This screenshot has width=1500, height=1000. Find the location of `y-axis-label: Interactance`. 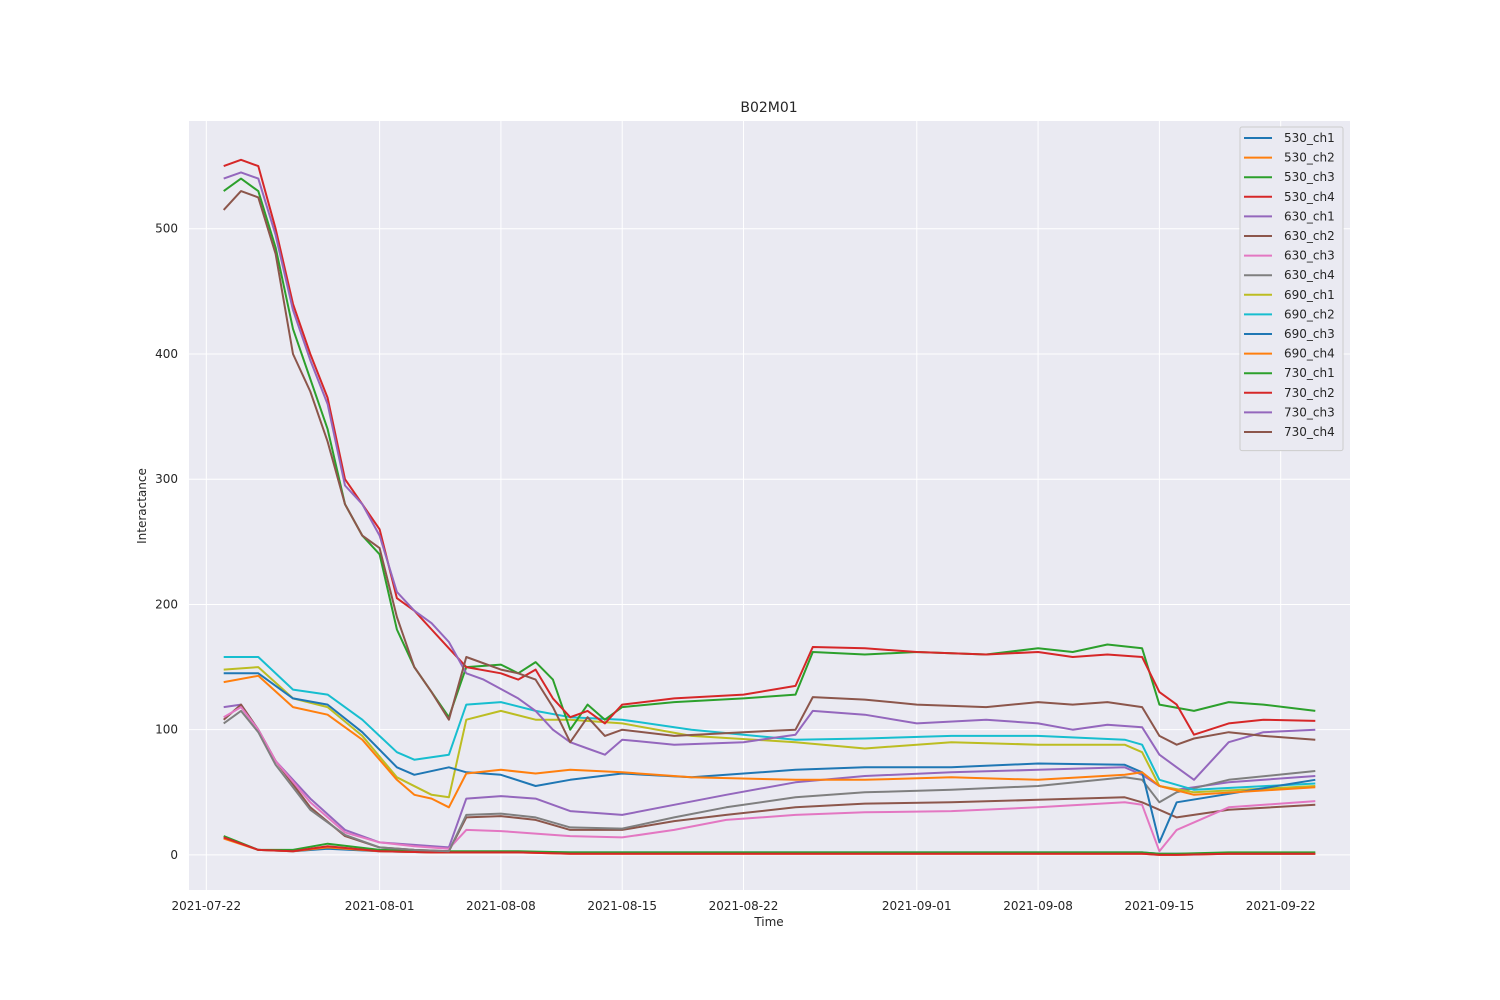

y-axis-label: Interactance is located at coordinates (142, 506).